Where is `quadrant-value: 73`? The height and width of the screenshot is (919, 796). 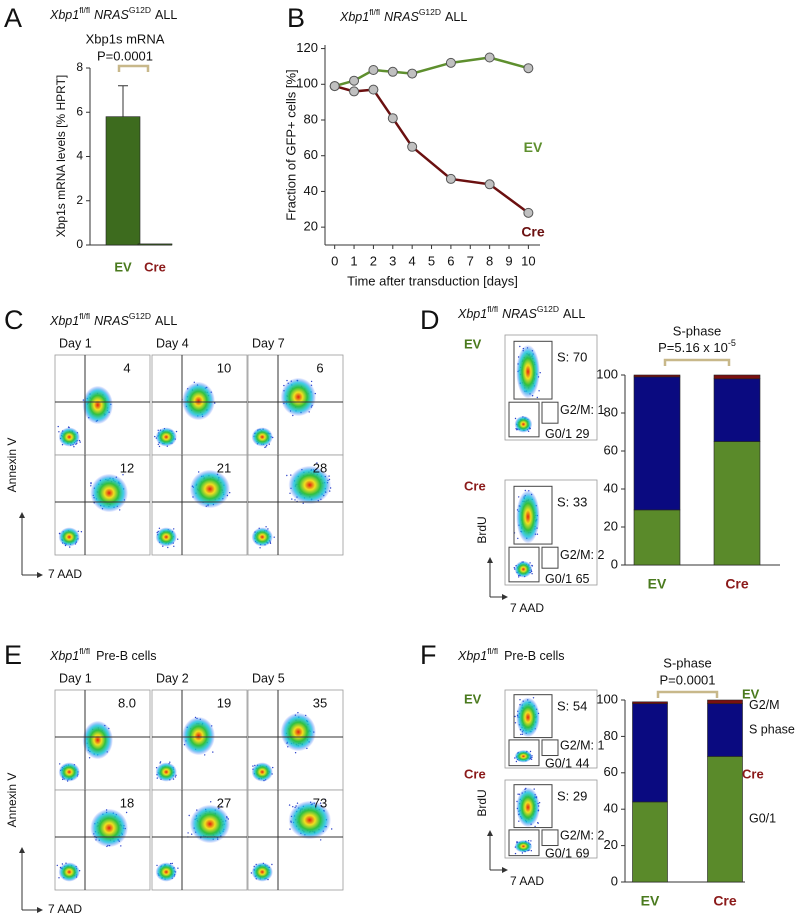 quadrant-value: 73 is located at coordinates (320, 802).